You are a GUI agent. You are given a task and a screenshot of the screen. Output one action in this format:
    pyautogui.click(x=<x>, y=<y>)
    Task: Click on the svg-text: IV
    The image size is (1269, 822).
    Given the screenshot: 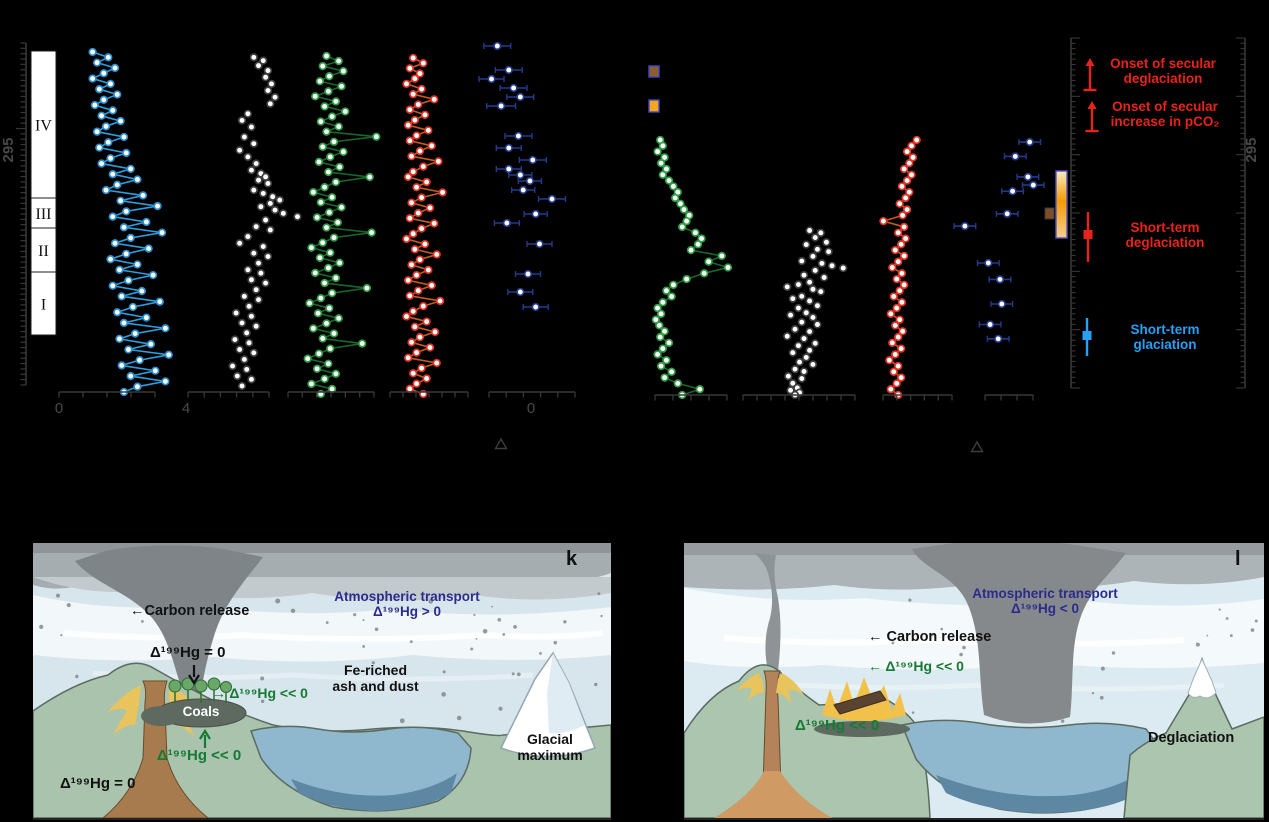 What is the action you would take?
    pyautogui.click(x=43, y=126)
    